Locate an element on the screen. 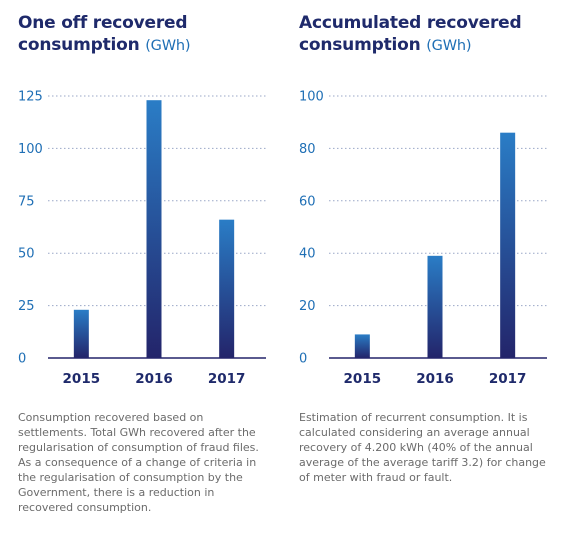 The width and height of the screenshot is (561, 542). chart-title: Accumulated recovered consumption (GWh) is located at coordinates (430, 34).